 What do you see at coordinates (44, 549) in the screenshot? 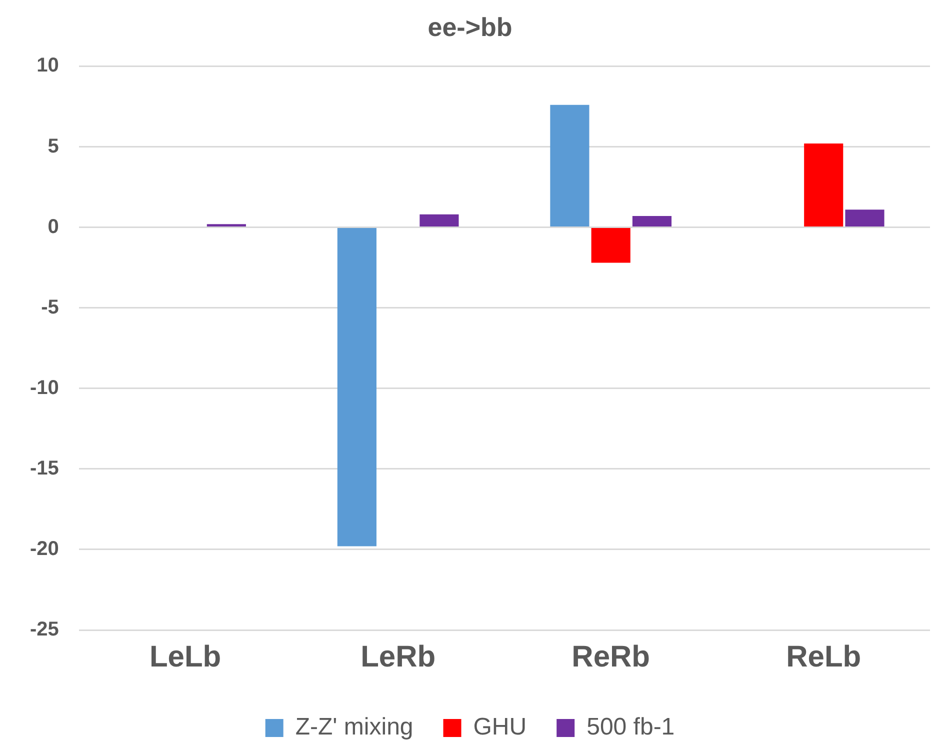
I see `y-tick-label: -20` at bounding box center [44, 549].